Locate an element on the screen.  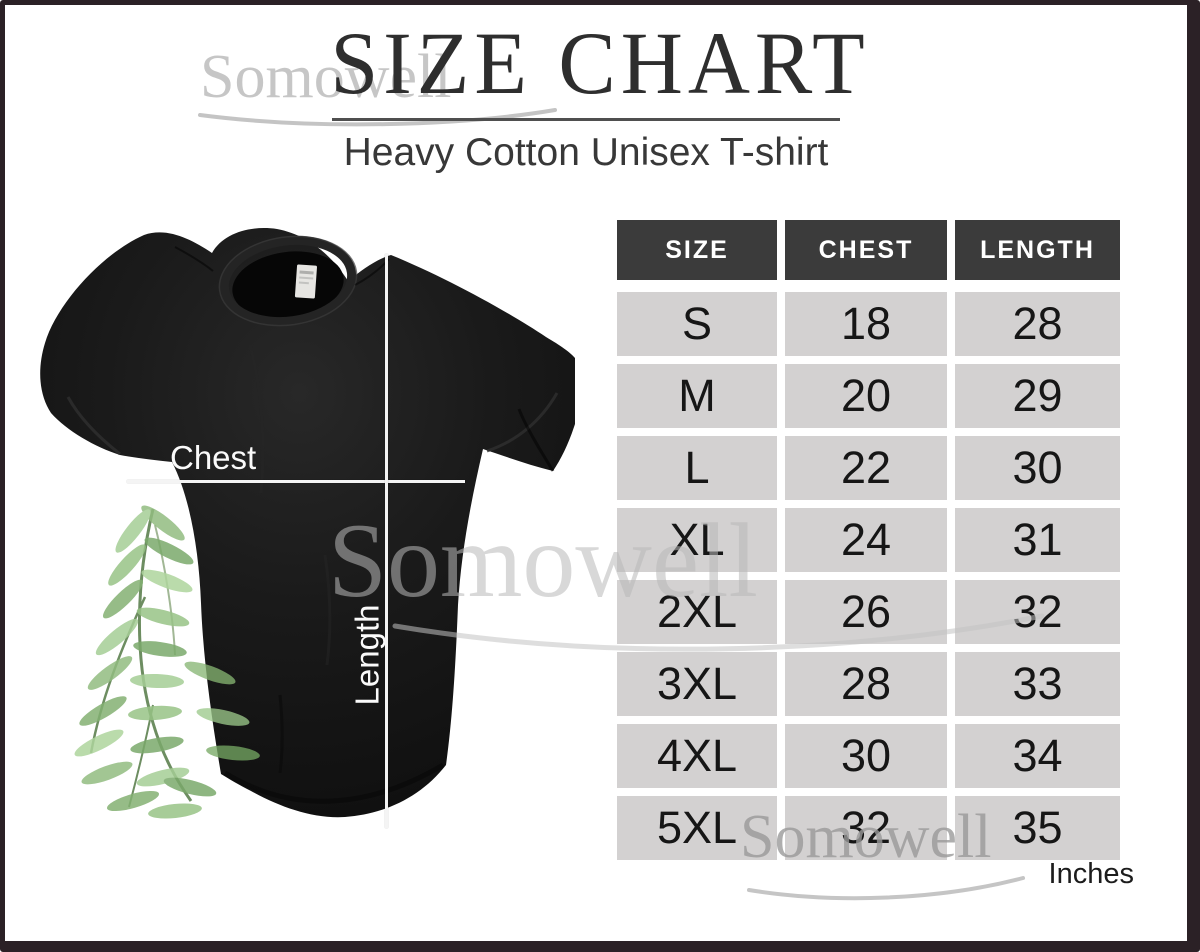
watermark-swoosh-bottom is located at coordinates (886, 888).